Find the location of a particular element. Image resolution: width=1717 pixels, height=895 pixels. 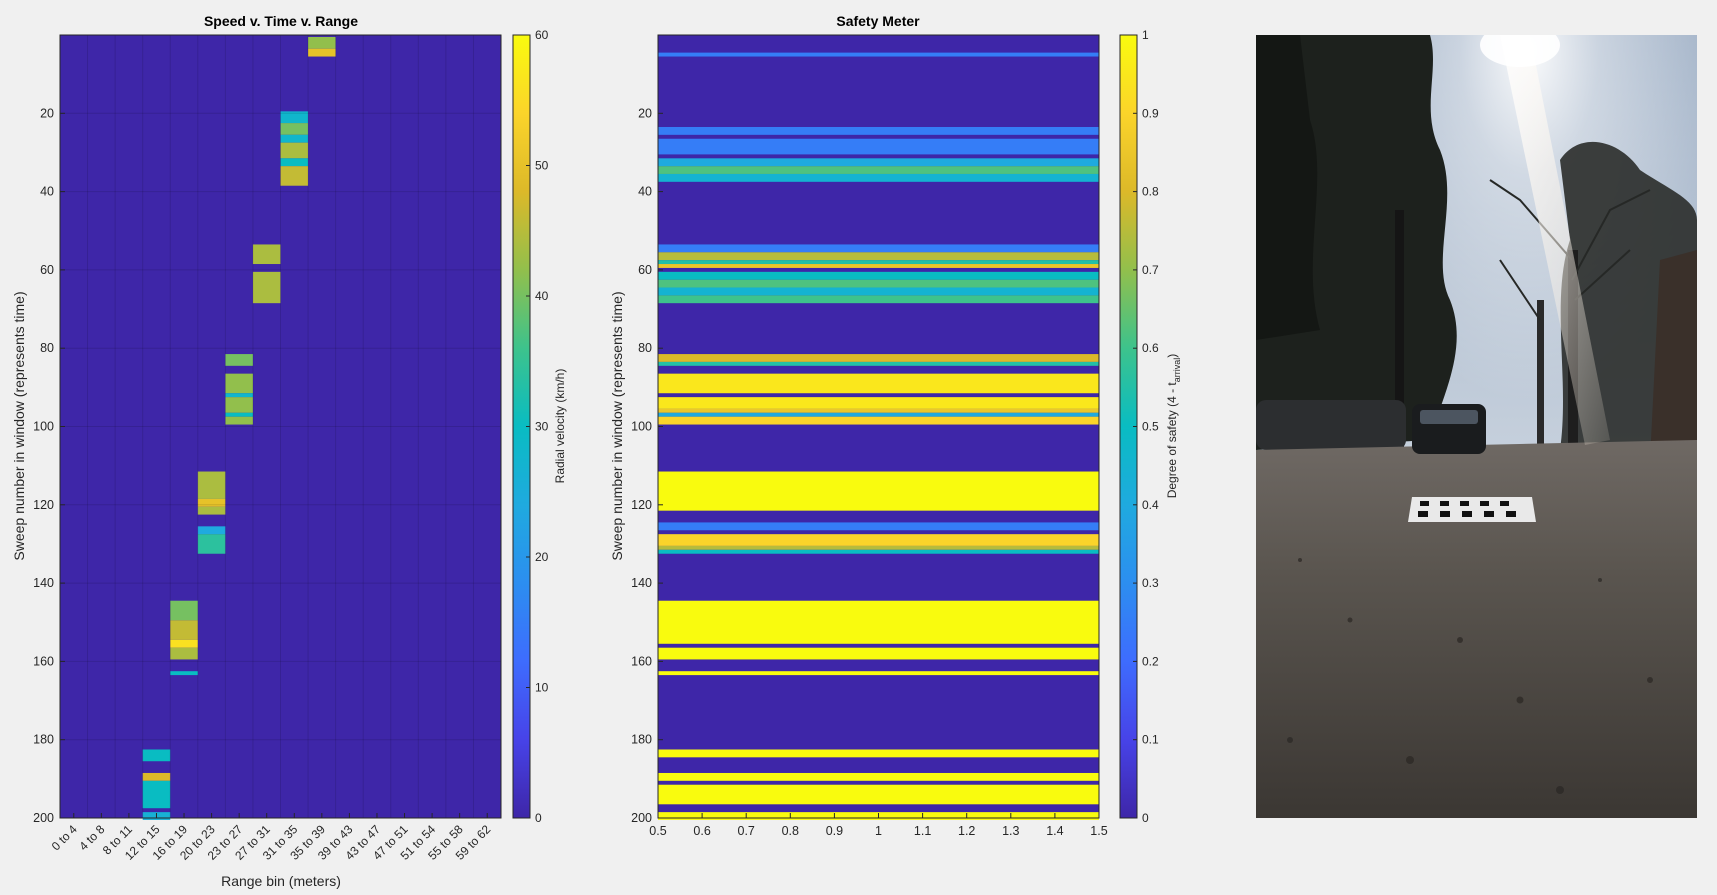

safety-chart-xtick-label: 1.1 is located at coordinates (922, 831).